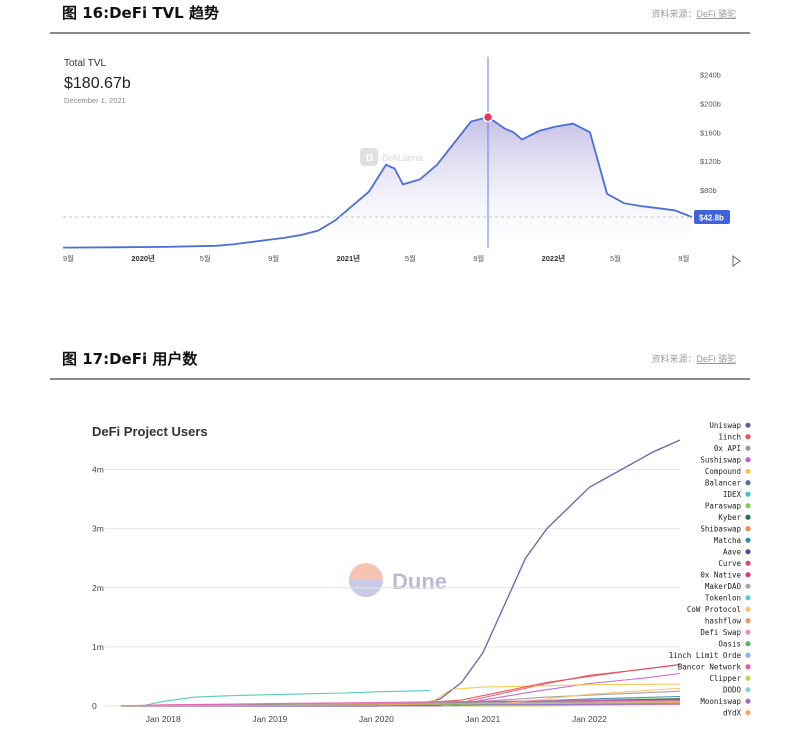 The width and height of the screenshot is (800, 739). I want to click on y-tick-label: $240b, so click(710, 74).